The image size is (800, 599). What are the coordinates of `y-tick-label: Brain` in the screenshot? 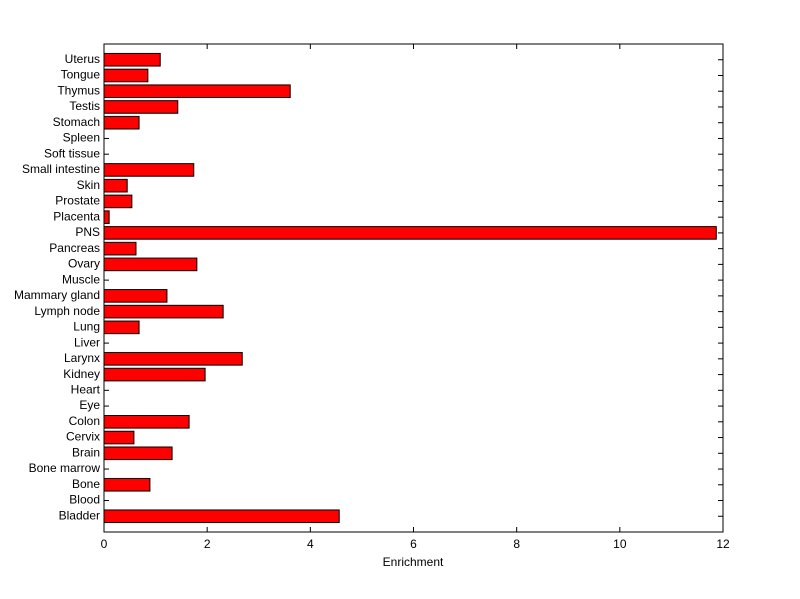 It's located at (86, 452).